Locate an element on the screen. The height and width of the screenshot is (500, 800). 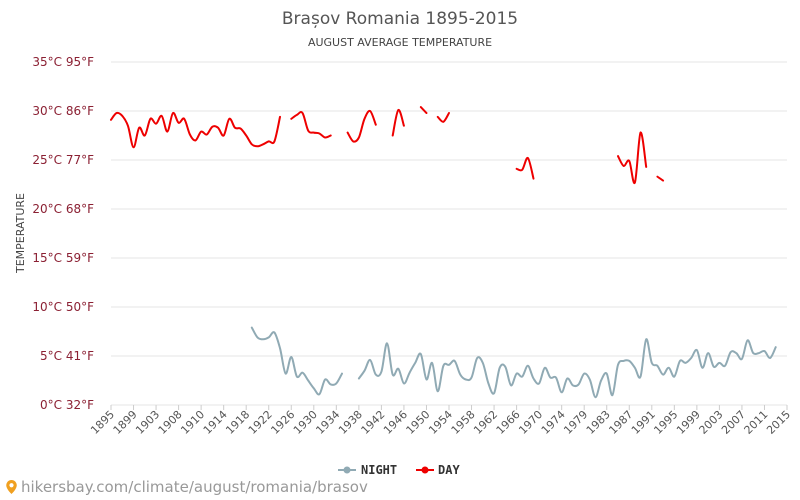
x-tick-label: 1966 is located at coordinates (508, 422).